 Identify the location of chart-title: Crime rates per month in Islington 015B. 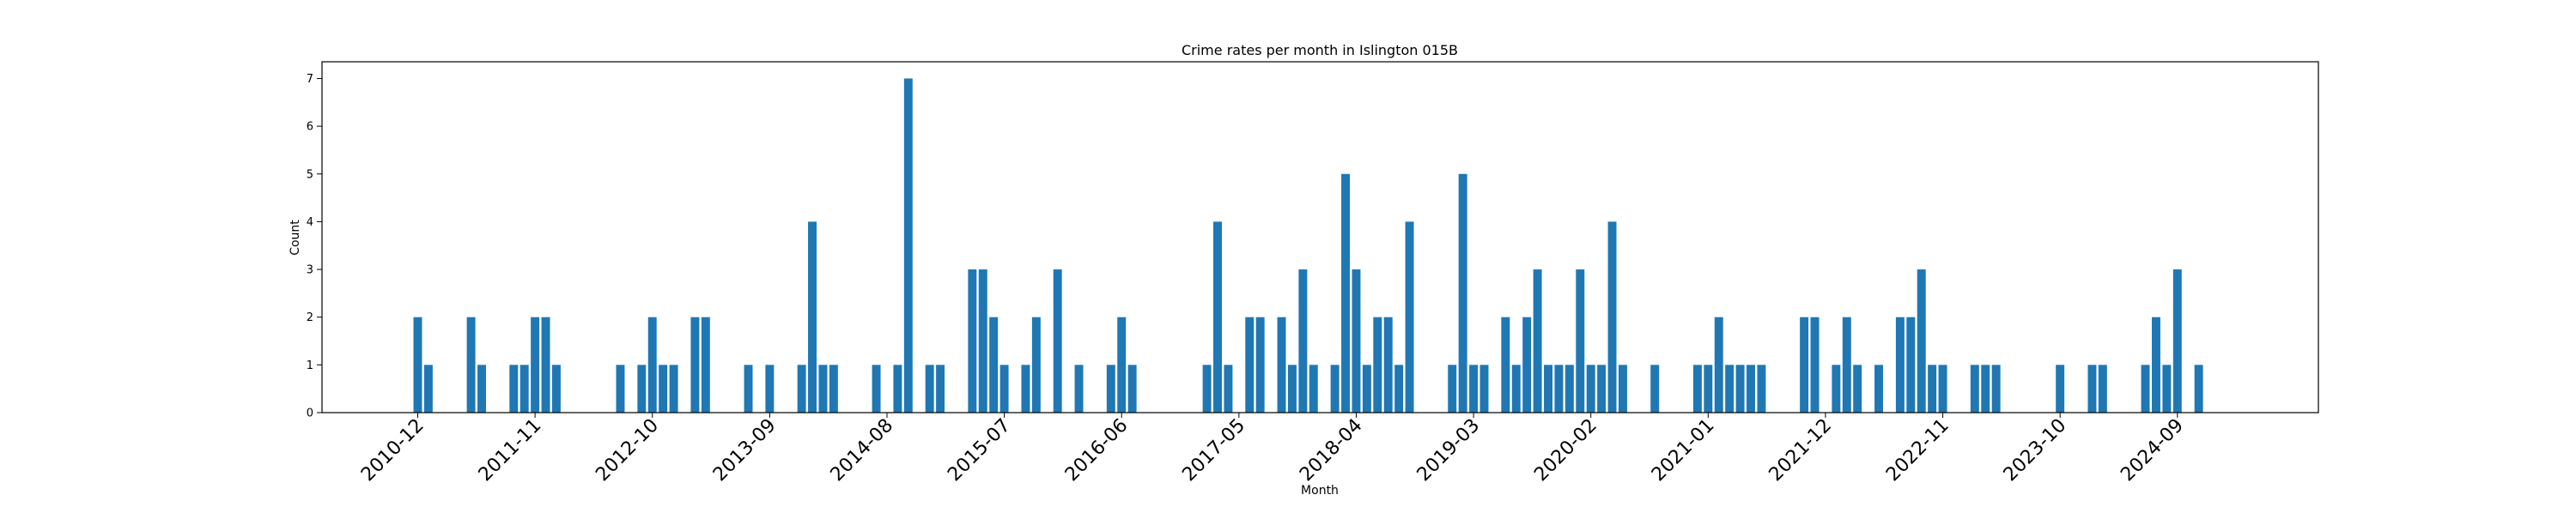
(1320, 50).